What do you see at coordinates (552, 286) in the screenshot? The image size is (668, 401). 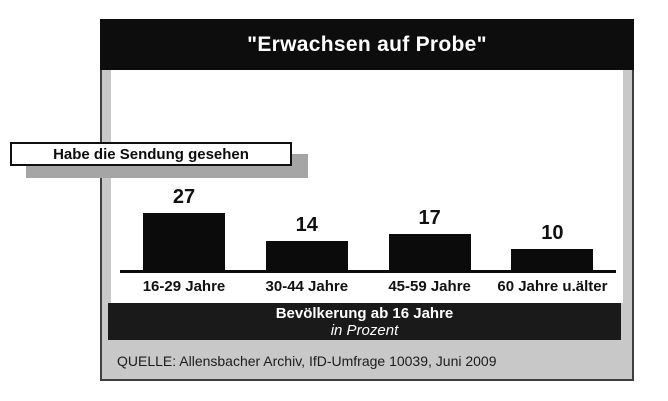 I see `category-label: 60 Jahre u.älter` at bounding box center [552, 286].